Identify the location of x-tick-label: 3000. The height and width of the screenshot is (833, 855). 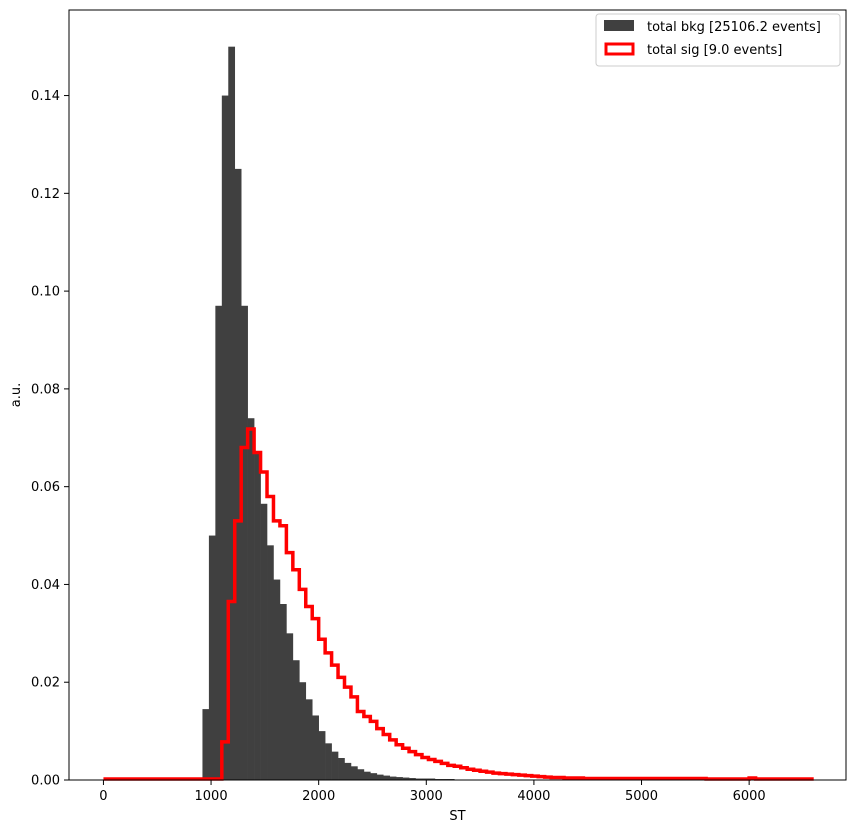
(426, 796).